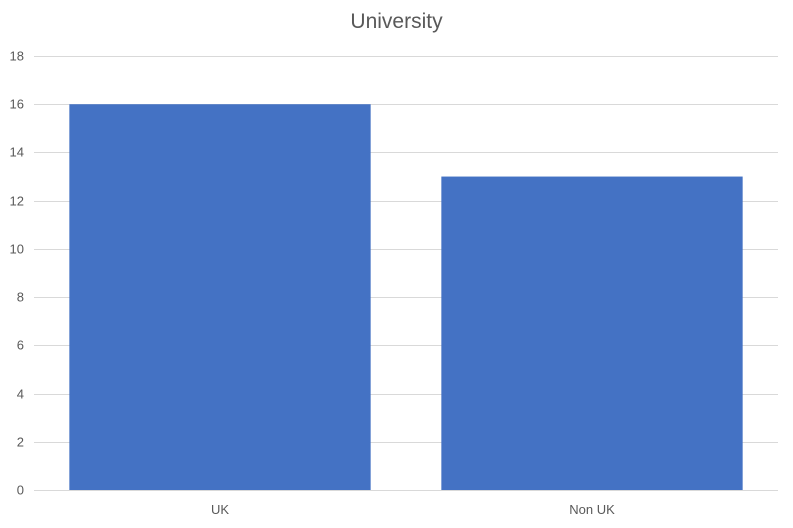  I want to click on y-tick-label: 2, so click(20, 442).